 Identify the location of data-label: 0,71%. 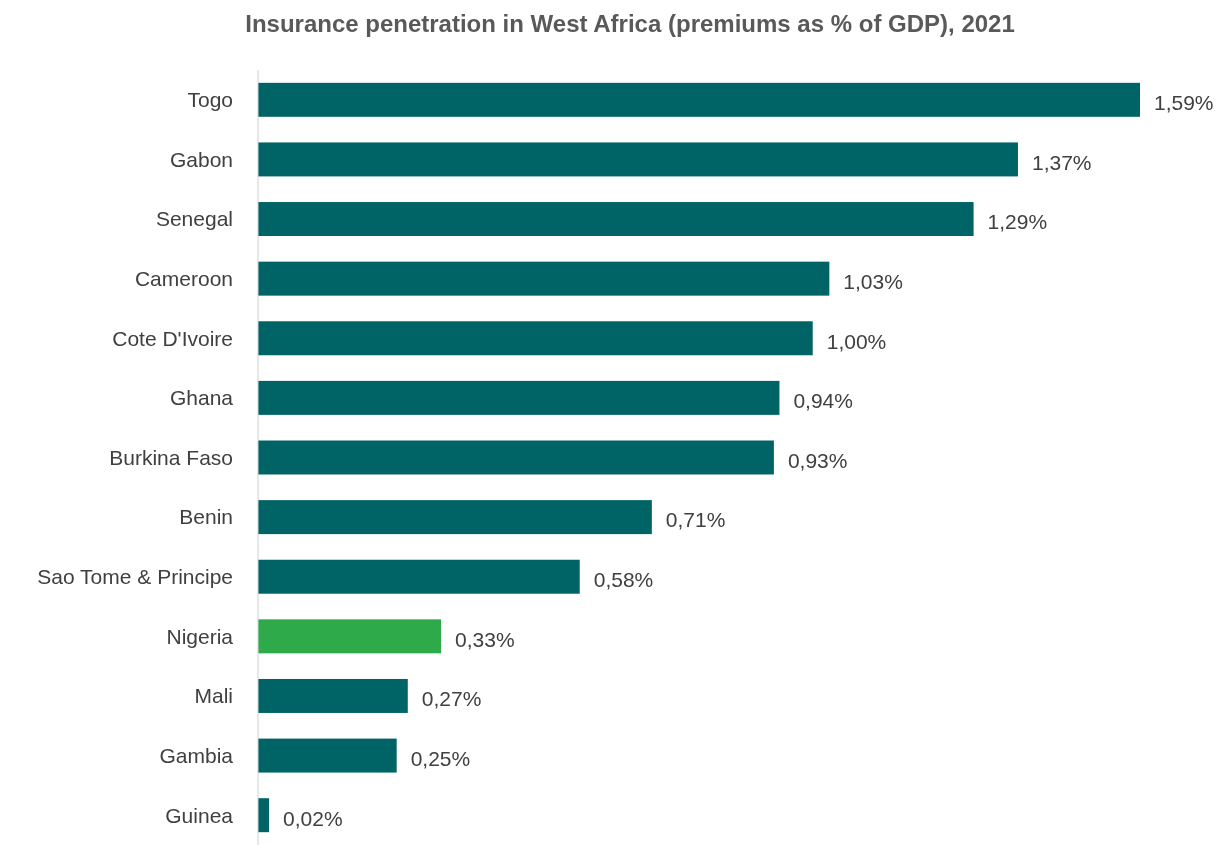
(695, 520).